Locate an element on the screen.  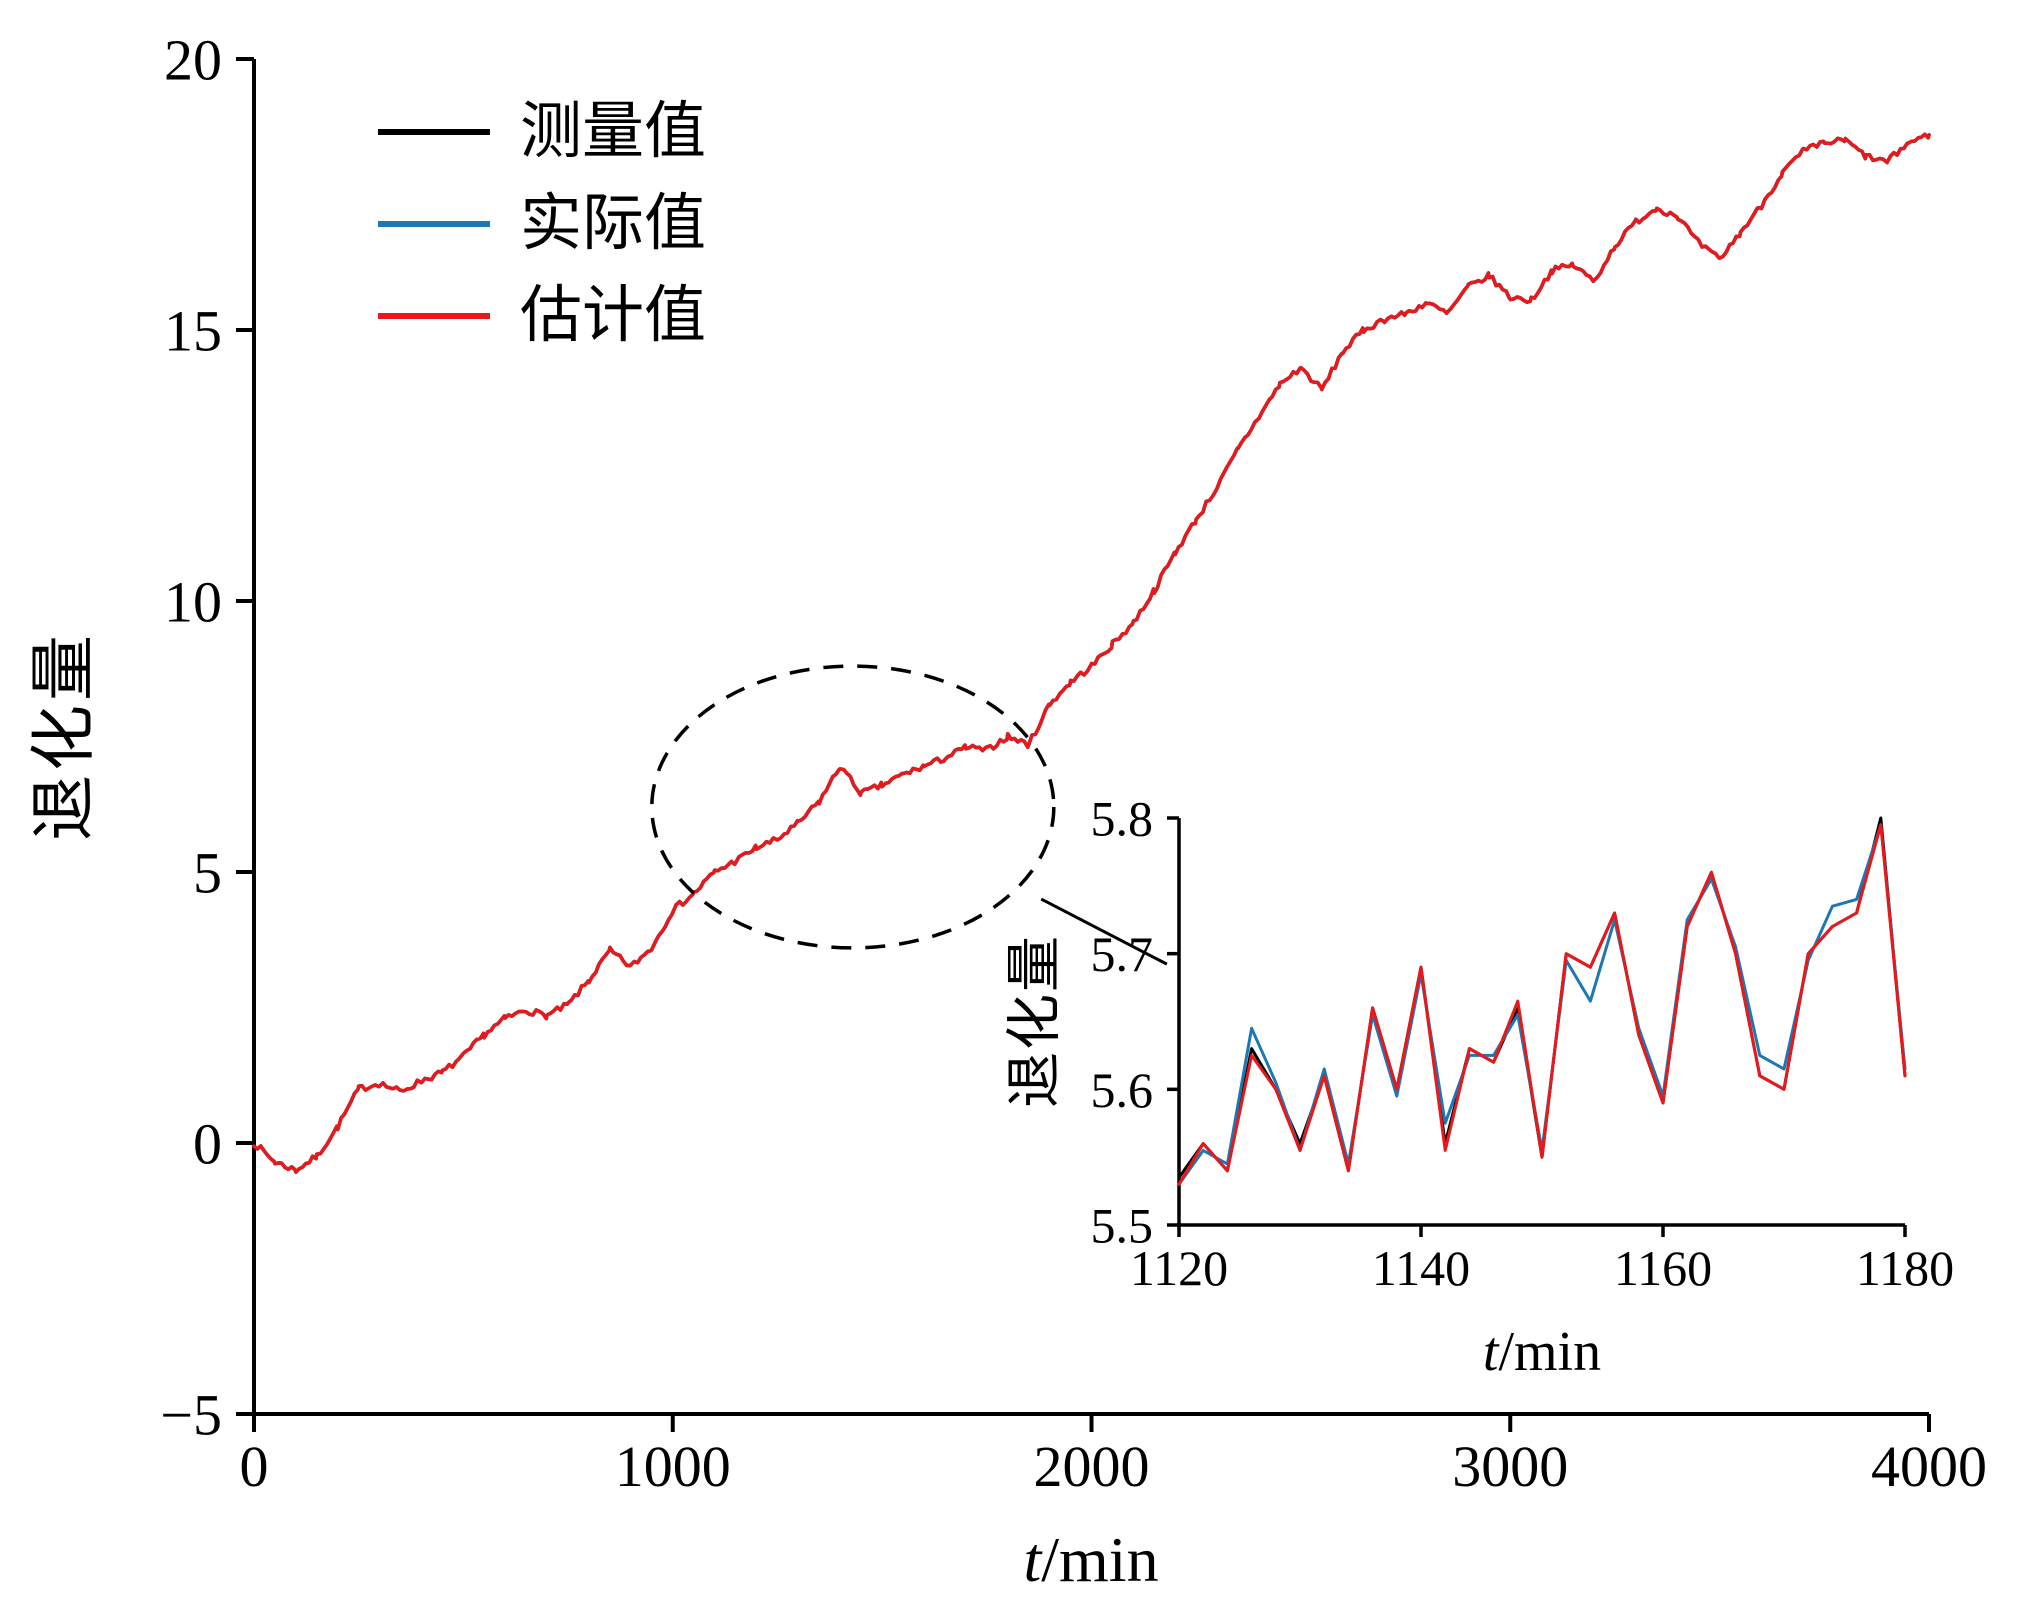
main-y-tick-label: 10 is located at coordinates (193, 601).